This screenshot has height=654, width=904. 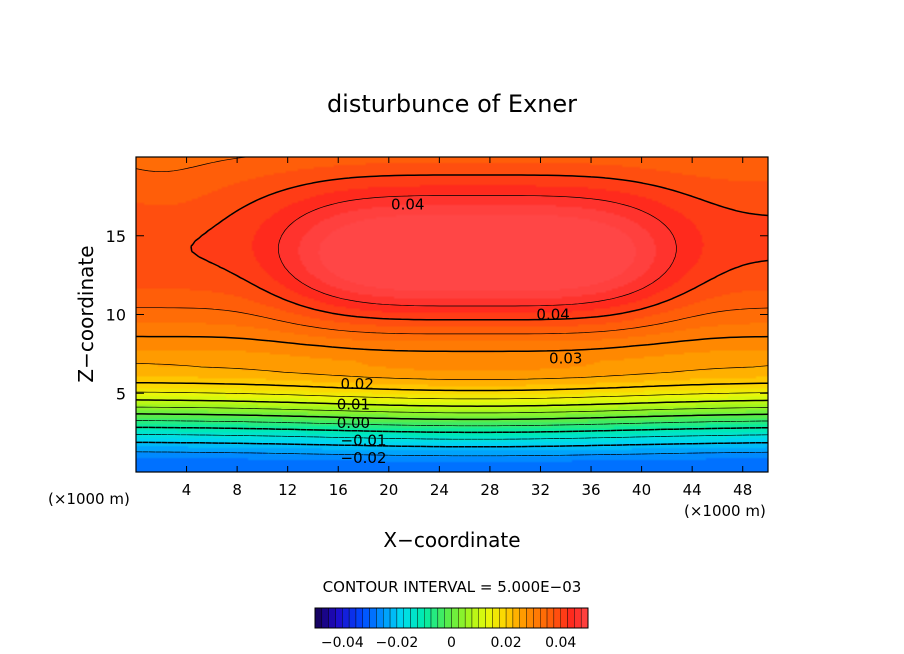 What do you see at coordinates (452, 104) in the screenshot?
I see `chart-title: disturbunce of Exner` at bounding box center [452, 104].